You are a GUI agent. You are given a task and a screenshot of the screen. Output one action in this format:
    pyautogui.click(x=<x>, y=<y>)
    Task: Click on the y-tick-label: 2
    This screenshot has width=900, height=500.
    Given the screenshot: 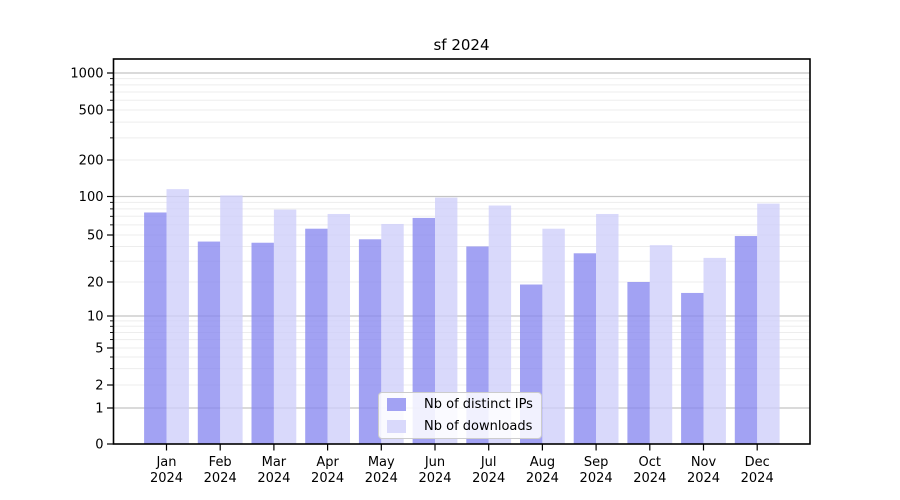 What is the action you would take?
    pyautogui.click(x=99, y=386)
    